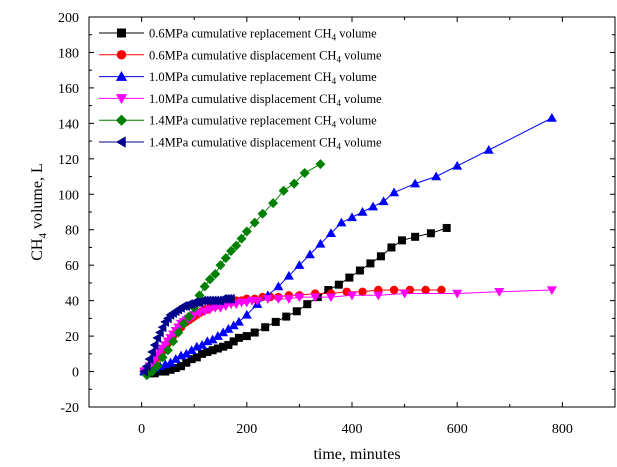 This screenshot has width=617, height=467. What do you see at coordinates (39, 212) in the screenshot?
I see `y-axis-title: CH4 volume, L` at bounding box center [39, 212].